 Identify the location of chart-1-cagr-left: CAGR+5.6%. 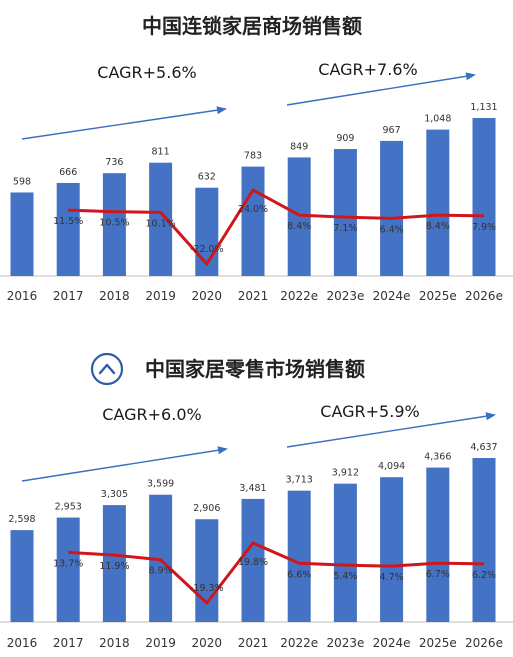
(146, 72).